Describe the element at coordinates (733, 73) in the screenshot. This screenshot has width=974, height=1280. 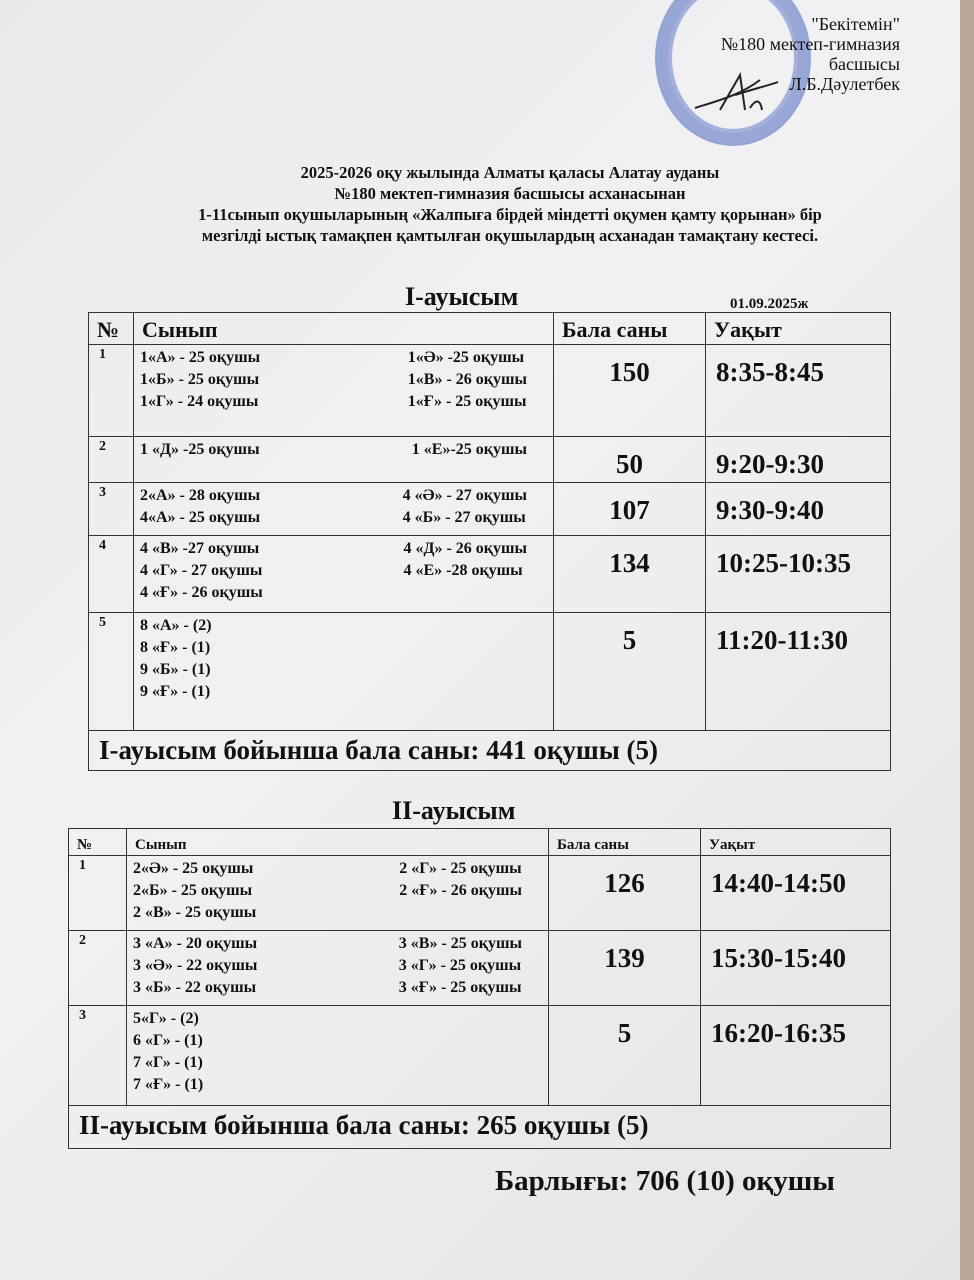
I see `official-stamp` at that location.